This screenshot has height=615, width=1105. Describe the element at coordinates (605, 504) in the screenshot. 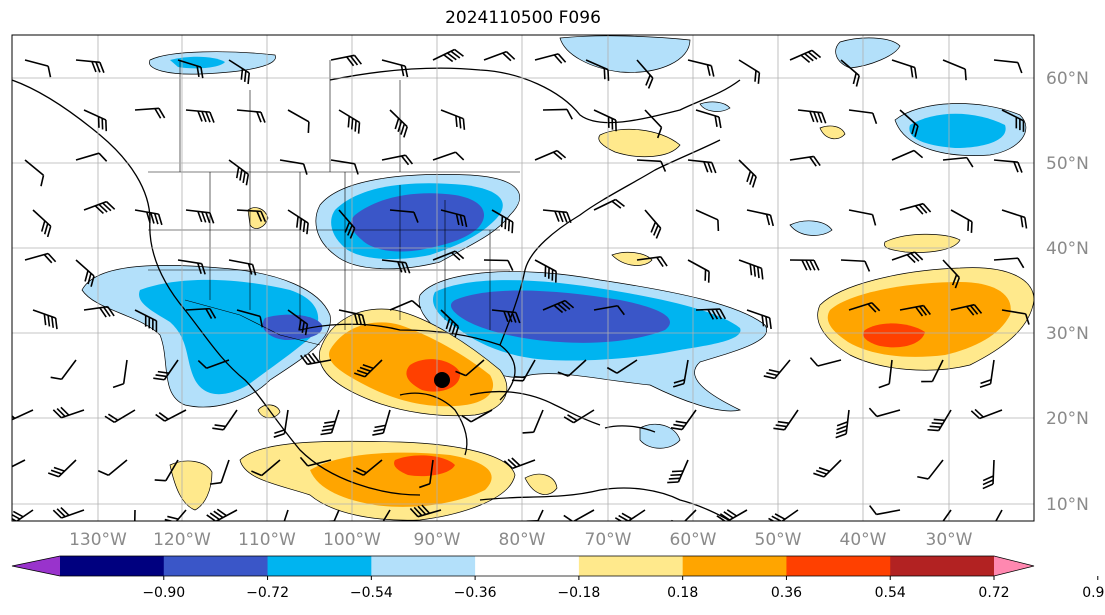

I see `south-america-line` at that location.